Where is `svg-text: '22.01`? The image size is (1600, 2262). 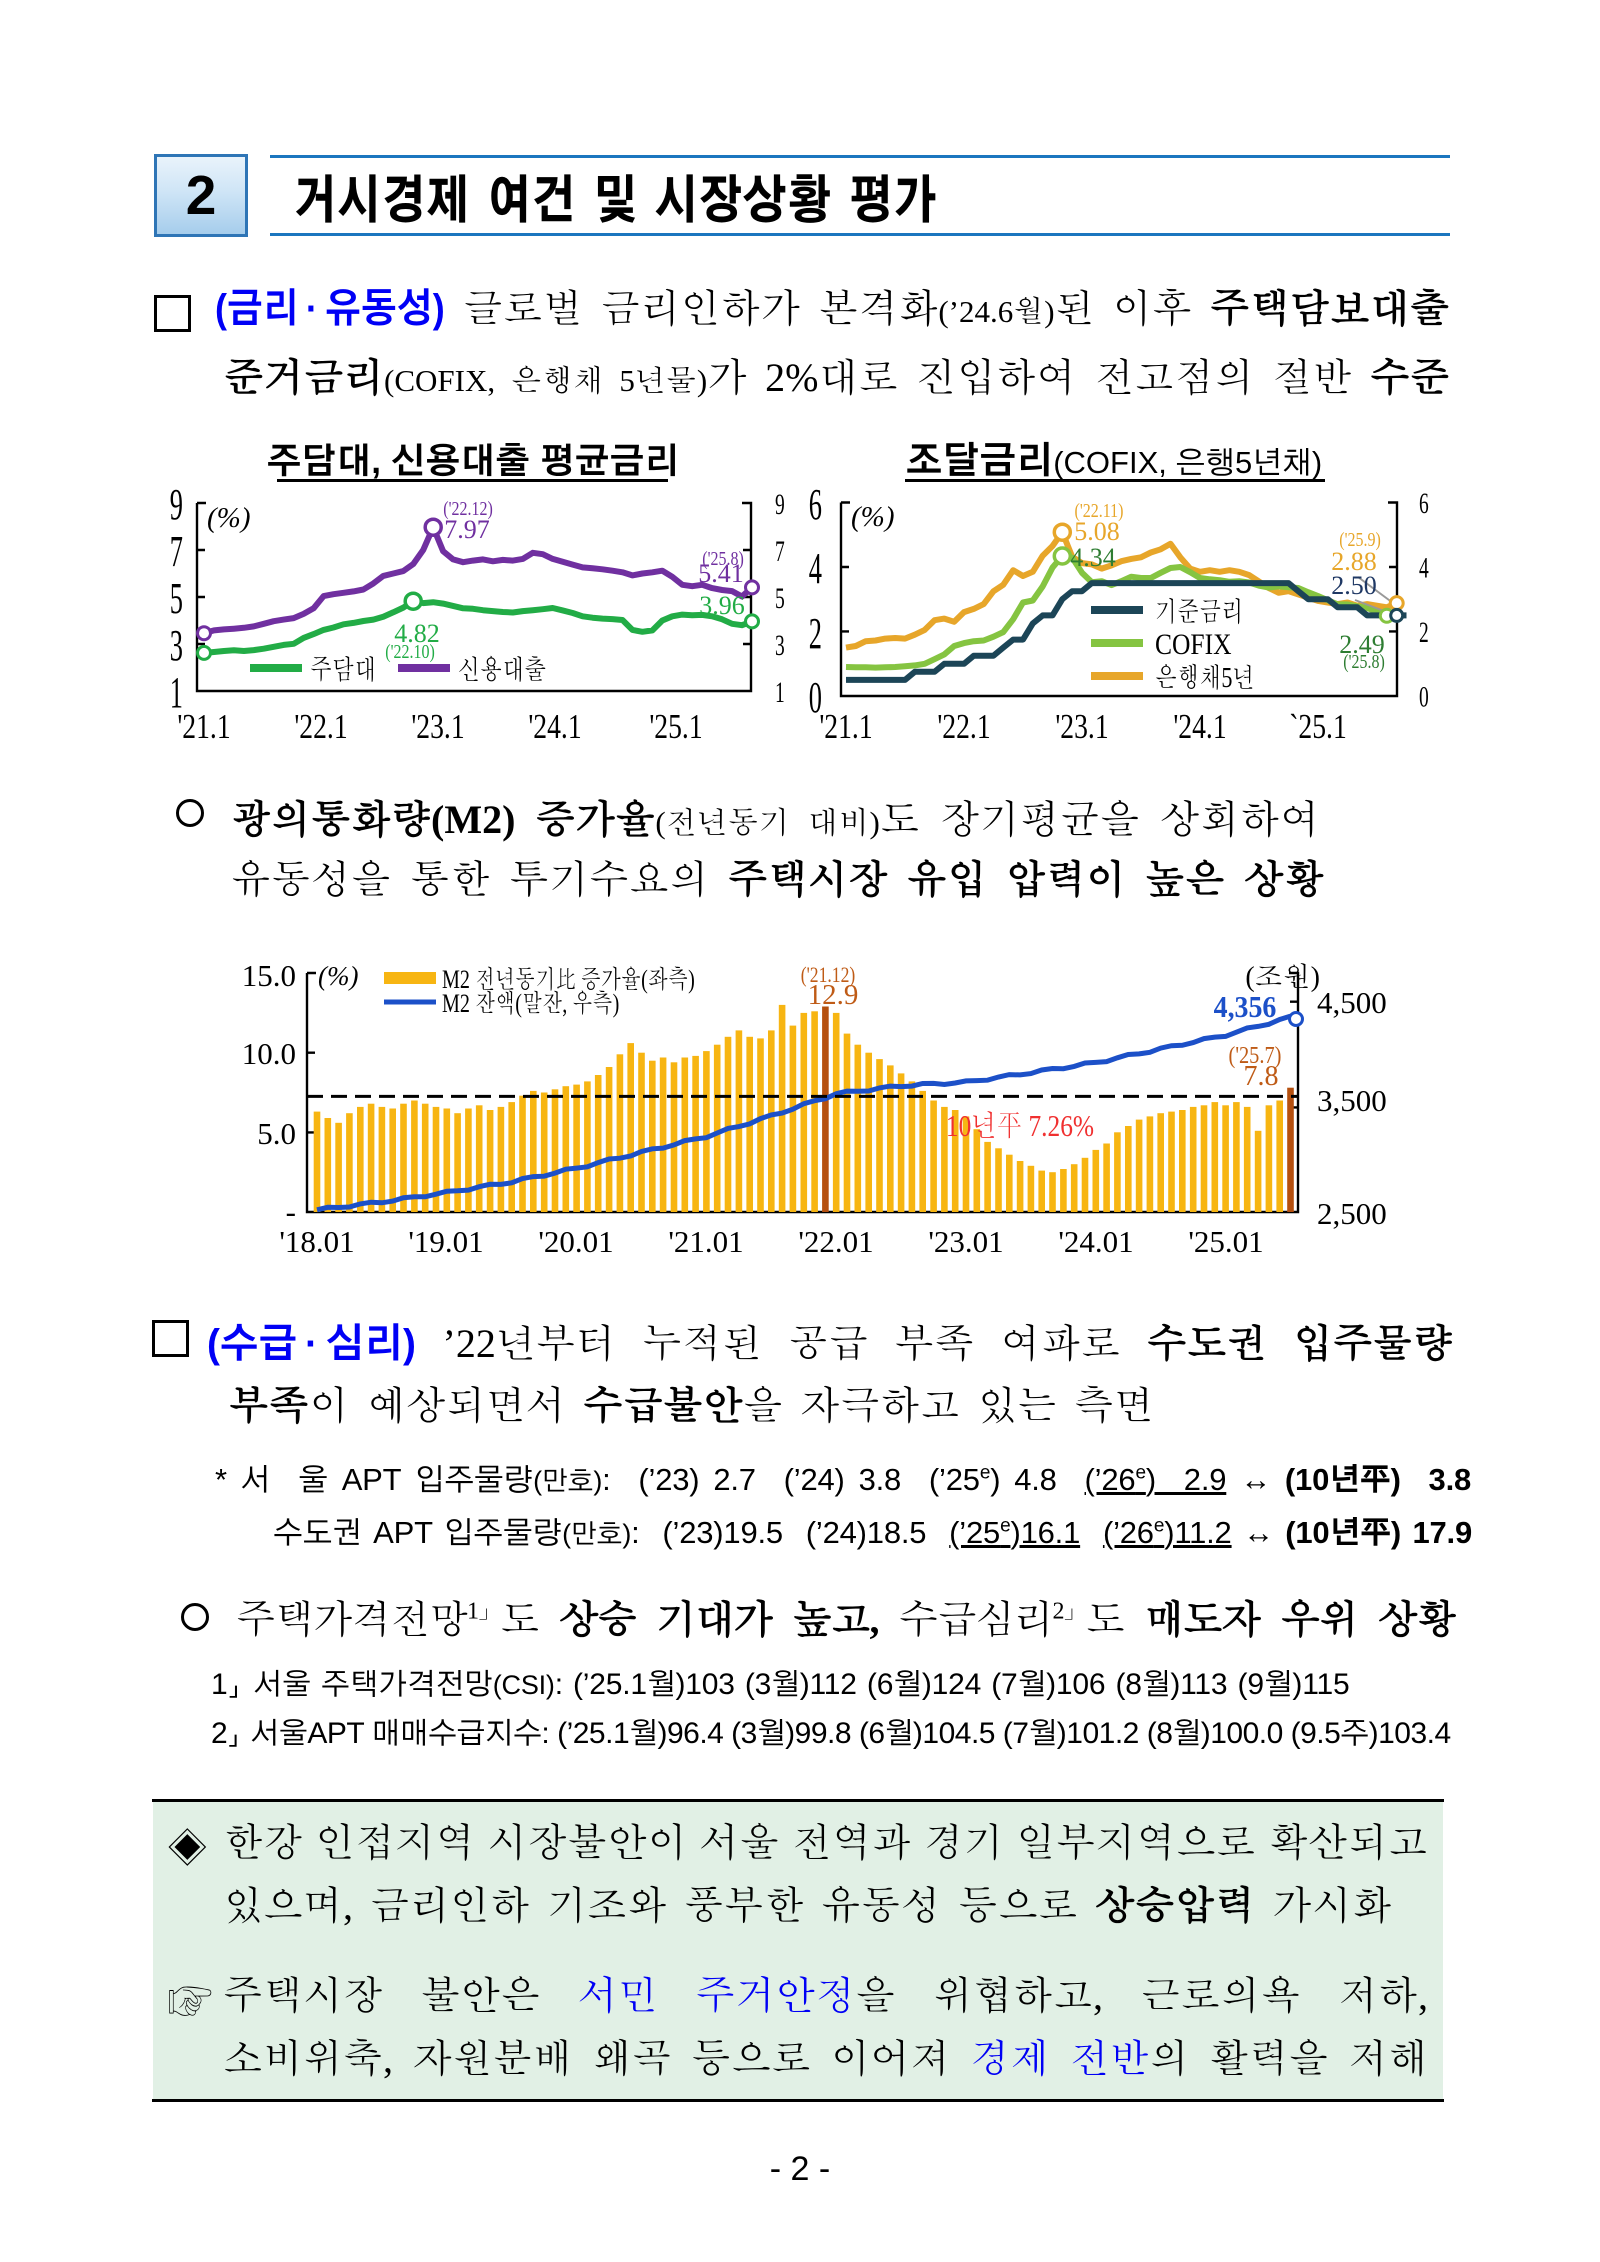
svg-text: '22.01 is located at coordinates (835, 1241).